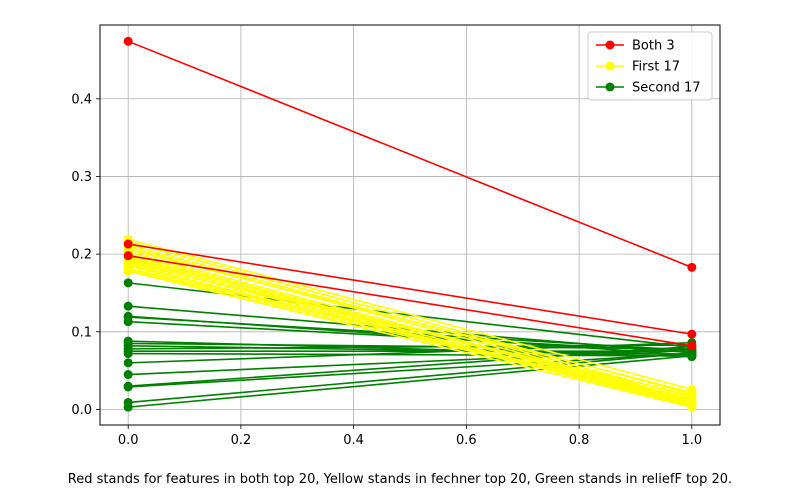  Describe the element at coordinates (81, 255) in the screenshot. I see `y-tick-label: 0.2` at that location.